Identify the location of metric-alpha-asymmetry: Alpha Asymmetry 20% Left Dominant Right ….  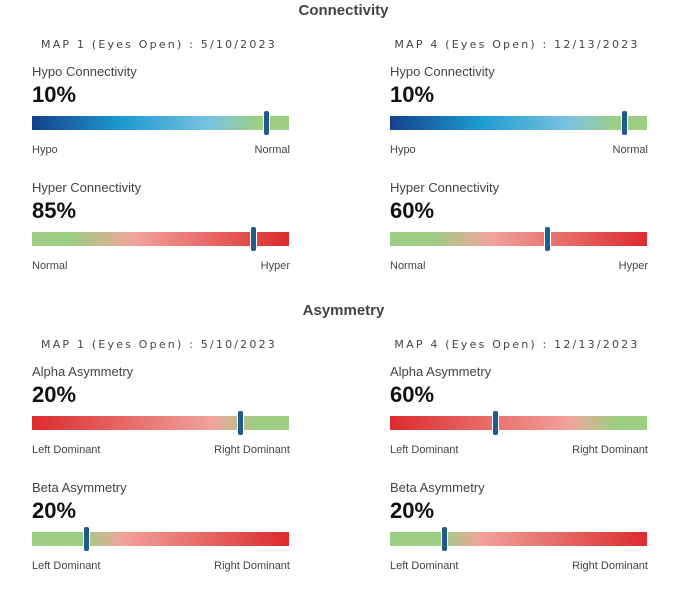
(161, 414).